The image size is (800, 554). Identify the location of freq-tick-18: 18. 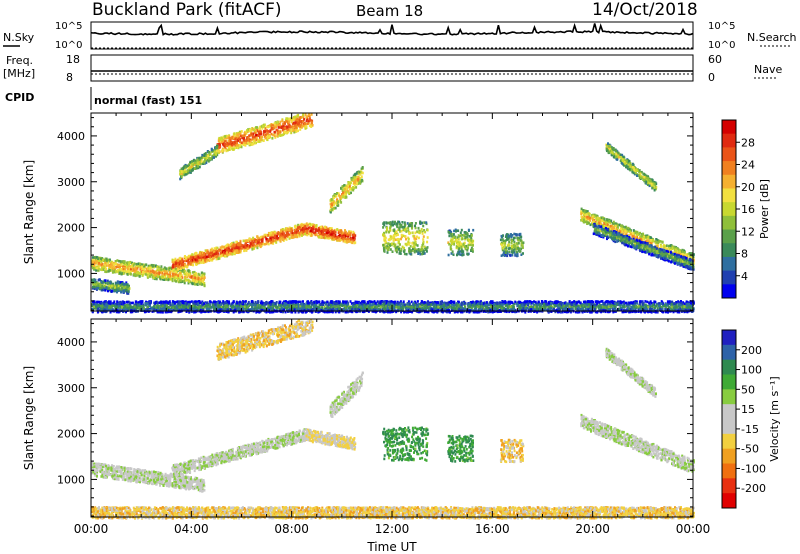
(73, 59).